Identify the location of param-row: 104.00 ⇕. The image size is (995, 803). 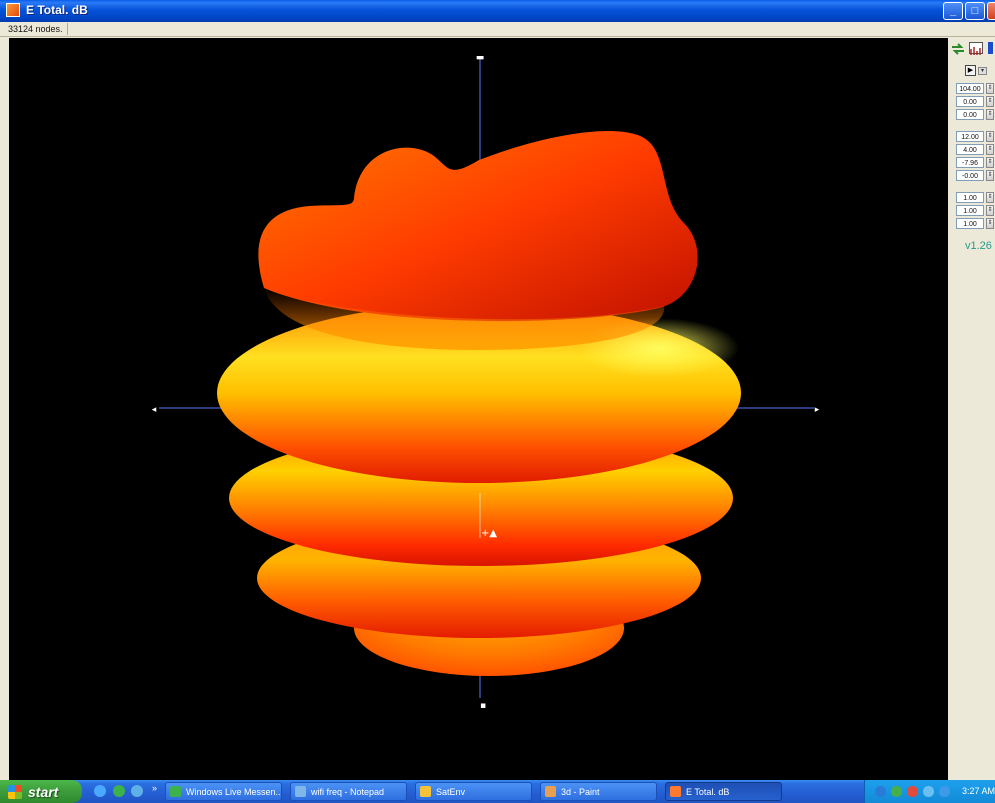
(975, 88).